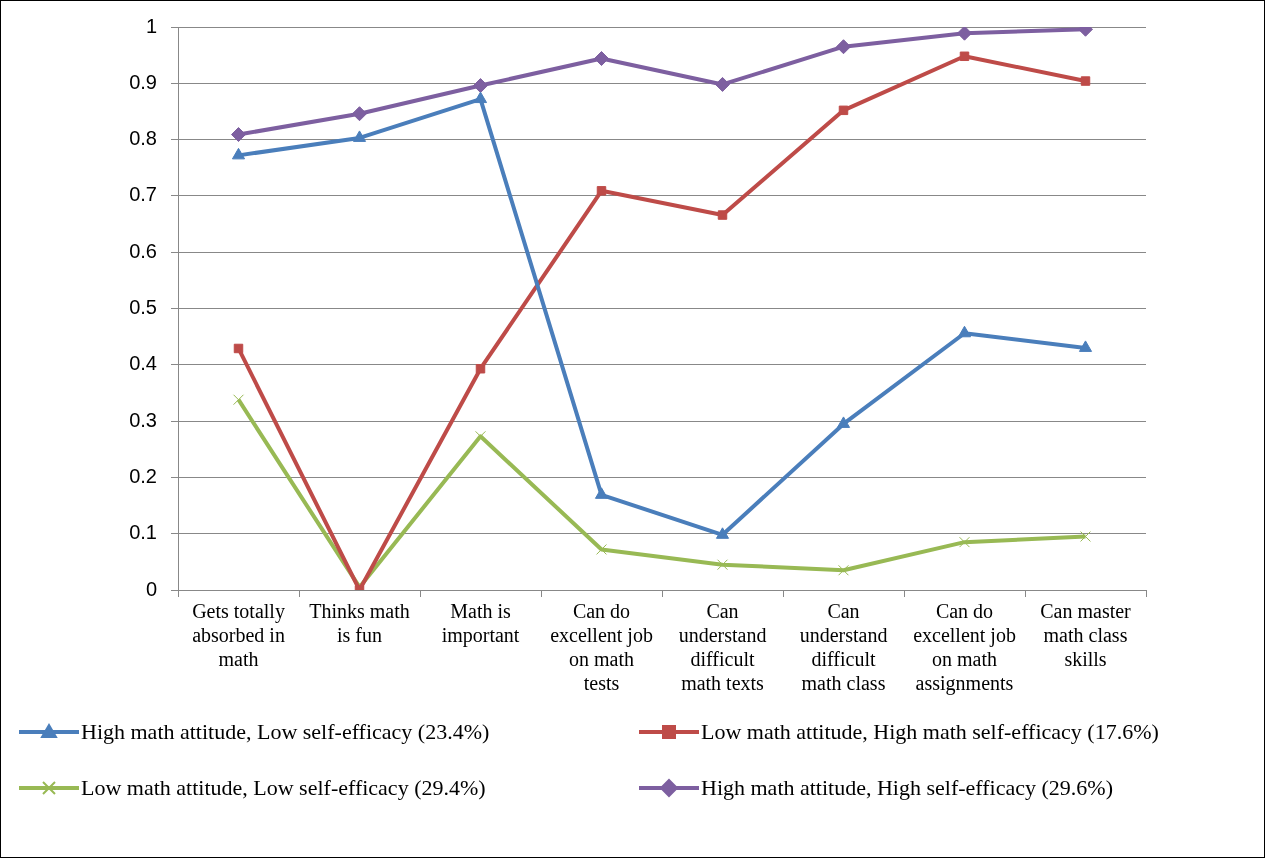 Image resolution: width=1265 pixels, height=858 pixels. What do you see at coordinates (143, 419) in the screenshot?
I see `y-tick-label: 0.3` at bounding box center [143, 419].